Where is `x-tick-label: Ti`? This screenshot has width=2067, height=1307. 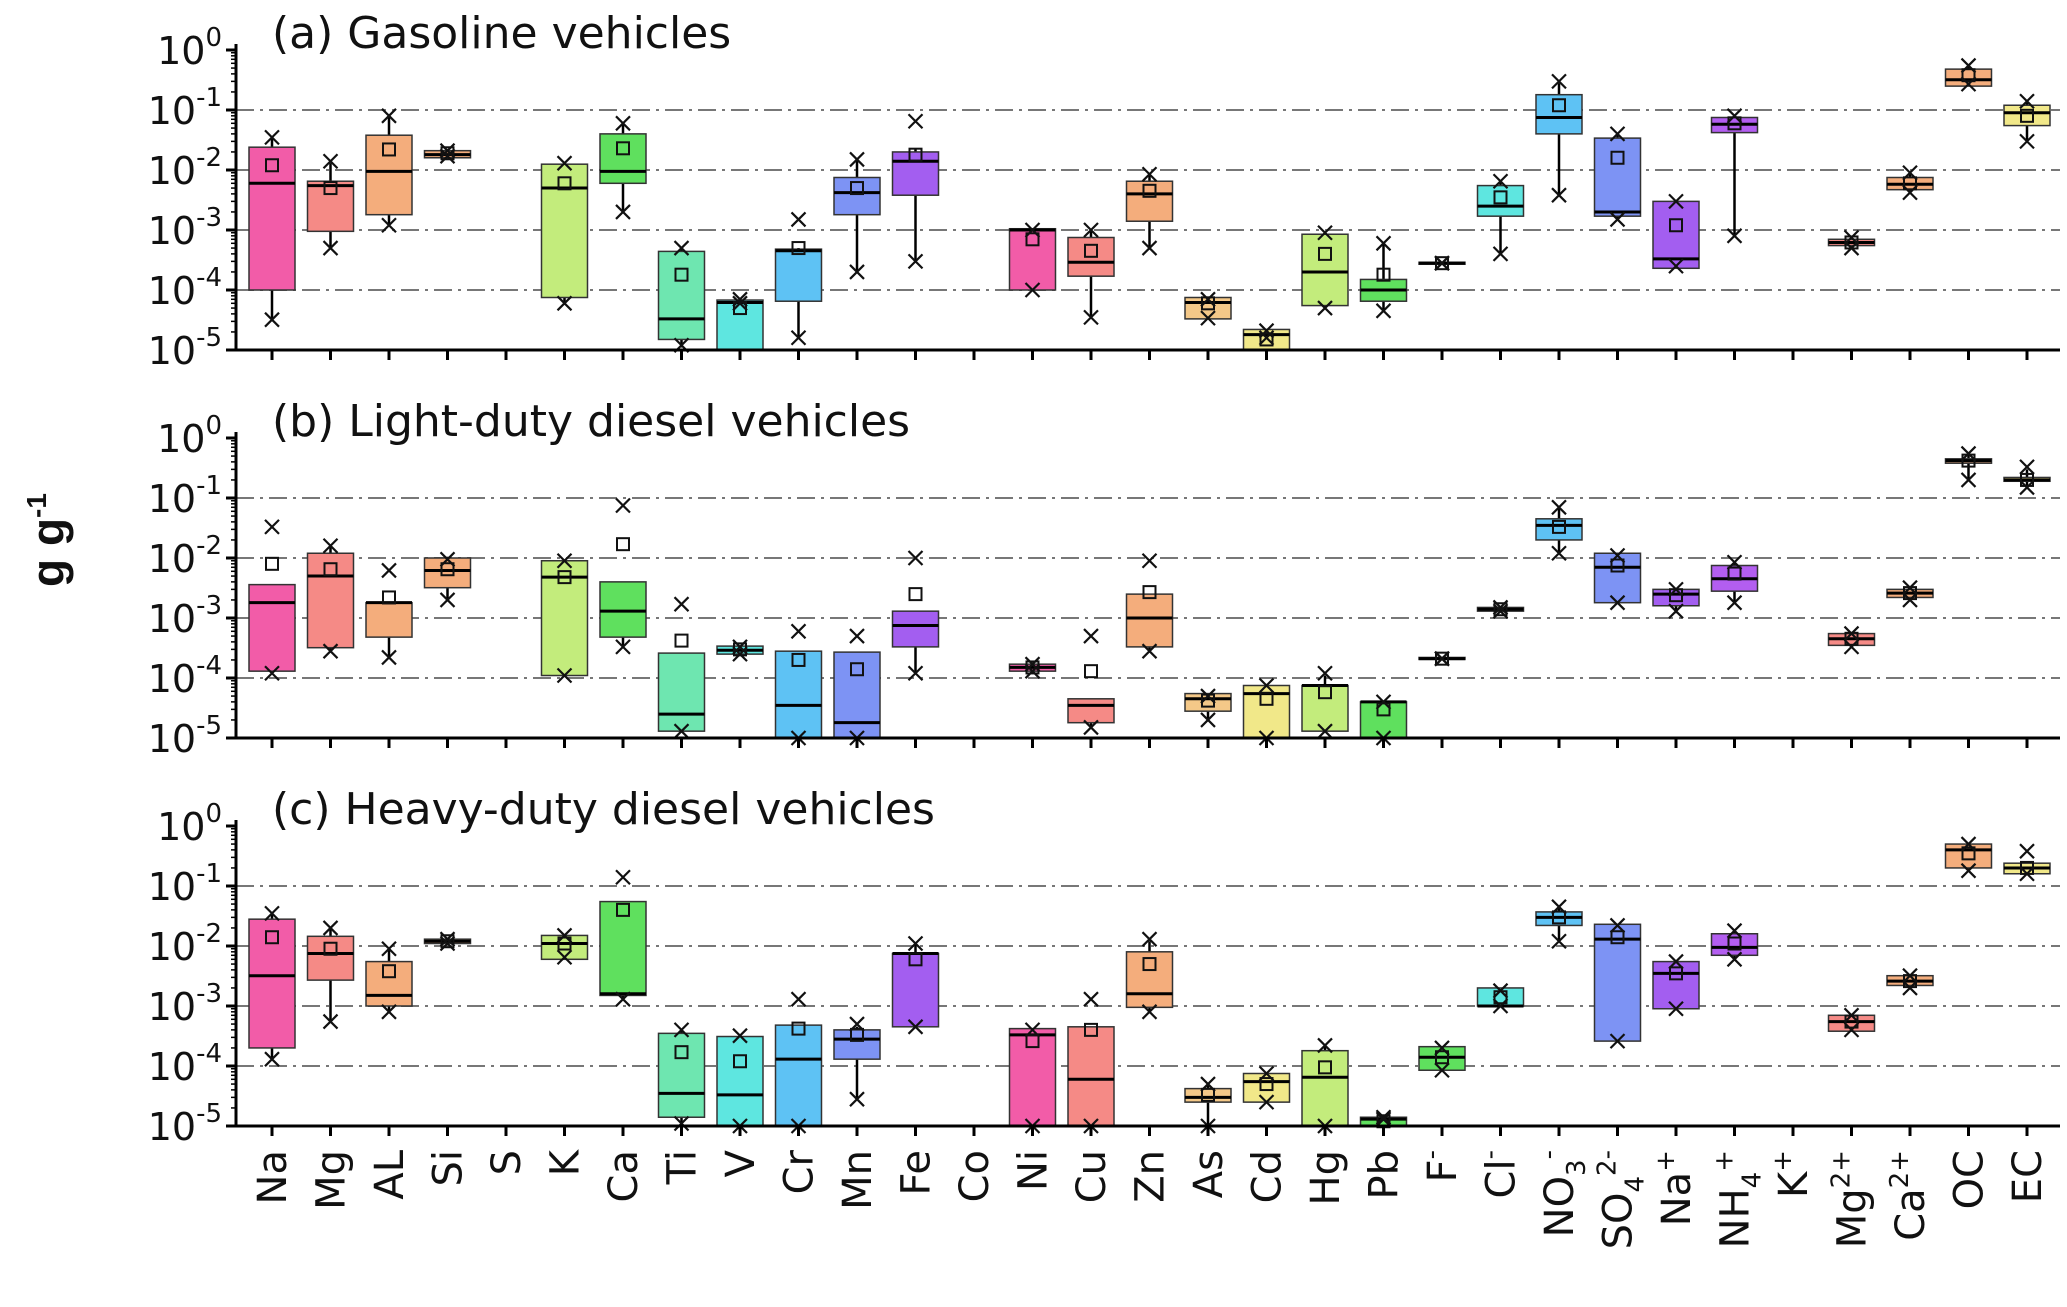 x-tick-label: Ti is located at coordinates (683, 1167).